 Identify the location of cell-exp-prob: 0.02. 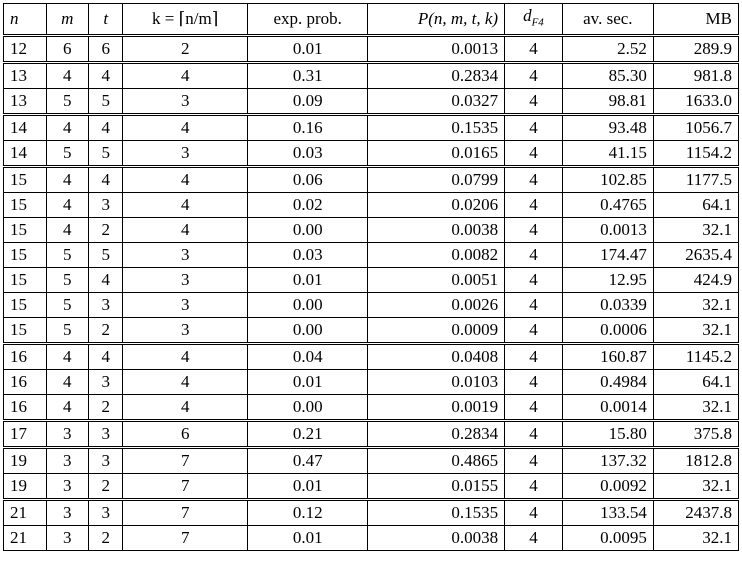
(307, 205).